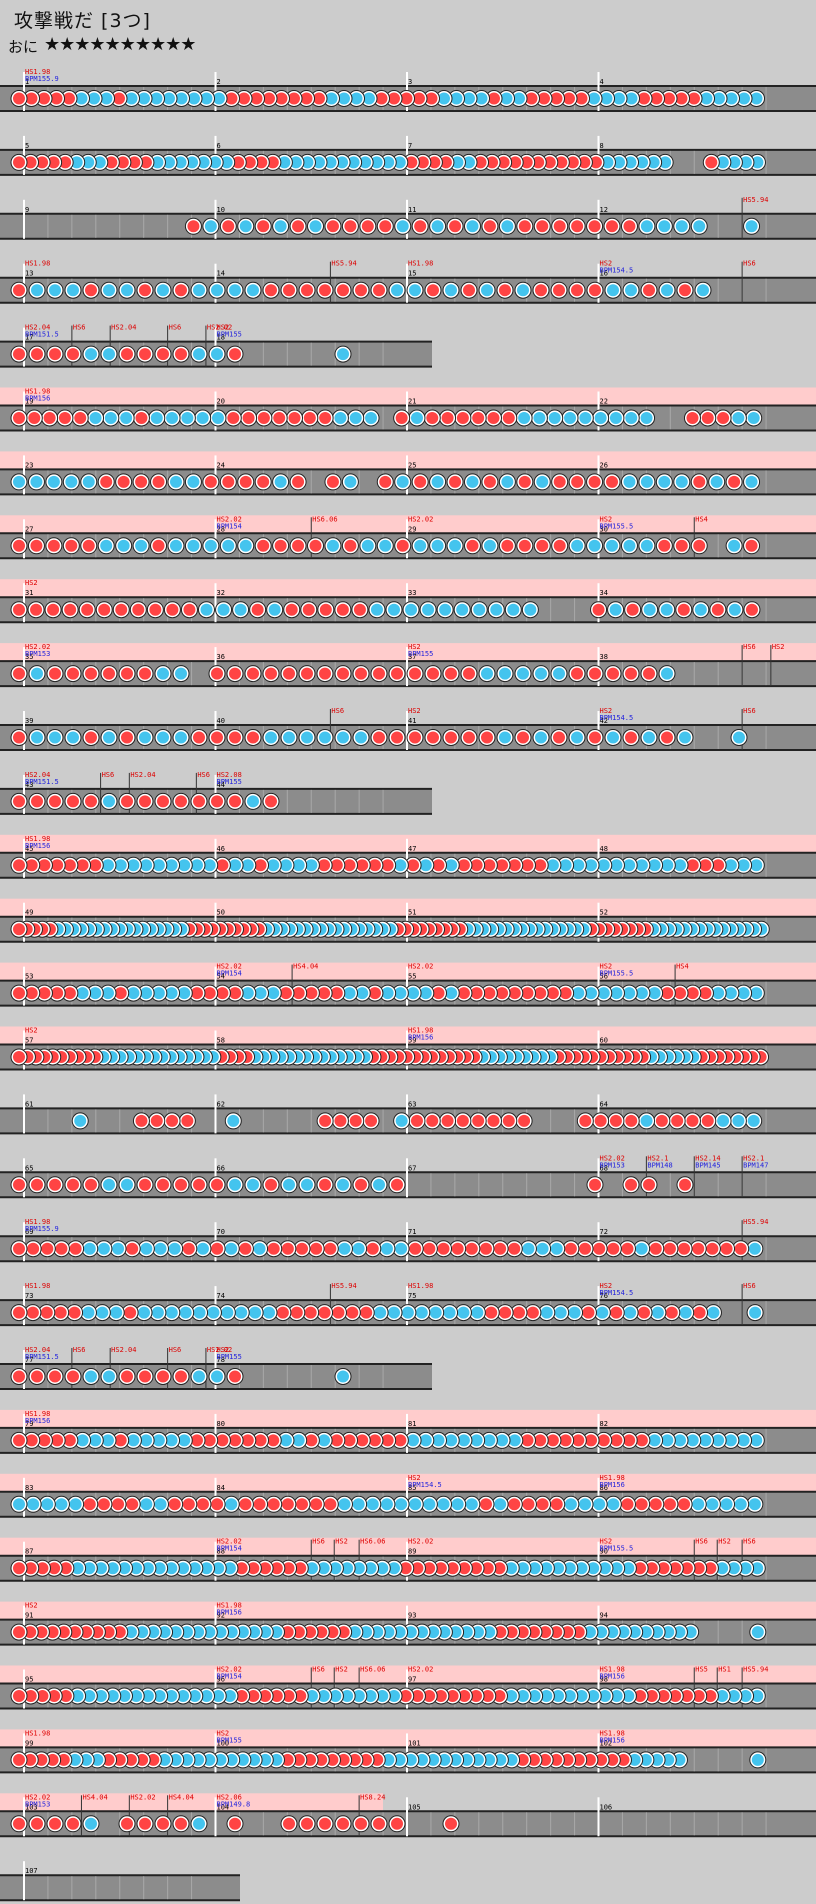 The image size is (816, 1904). What do you see at coordinates (223, 328) in the screenshot?
I see `scroll-speed-label: HS2` at bounding box center [223, 328].